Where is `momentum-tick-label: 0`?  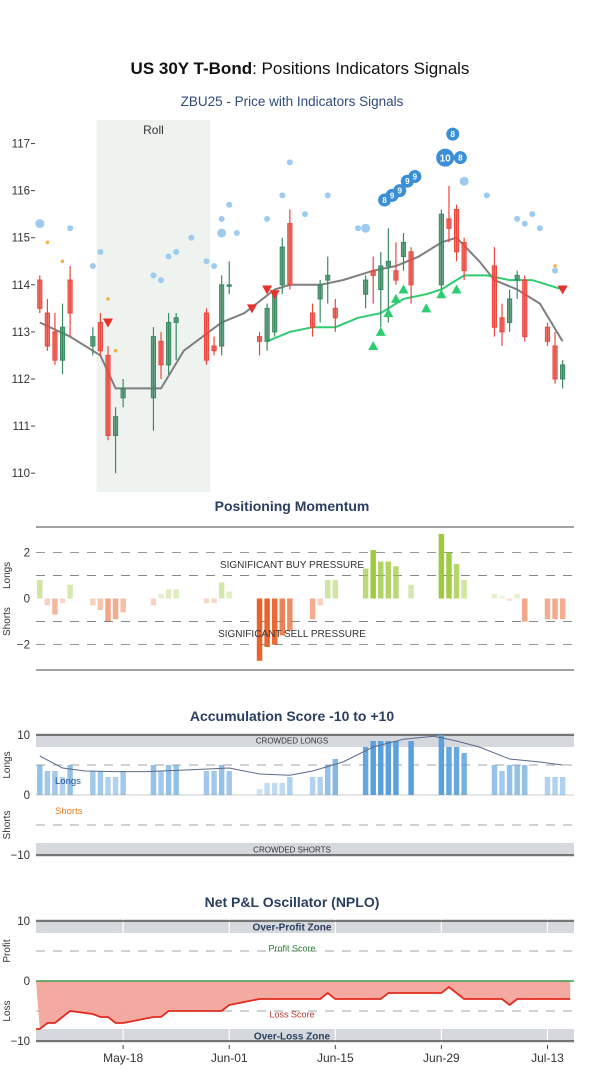
momentum-tick-label: 0 is located at coordinates (27, 600).